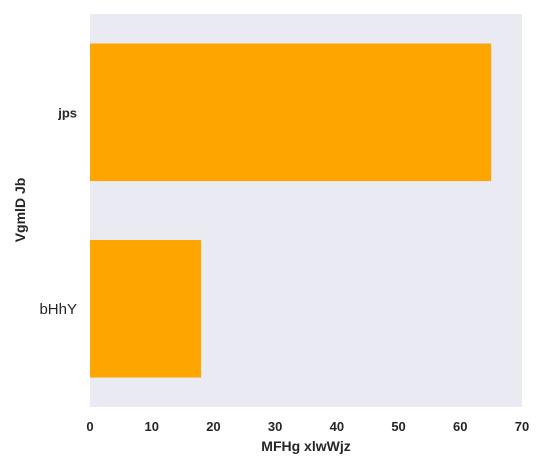 This screenshot has height=468, width=546. Describe the element at coordinates (67, 112) in the screenshot. I see `category-label-jps: jps` at that location.